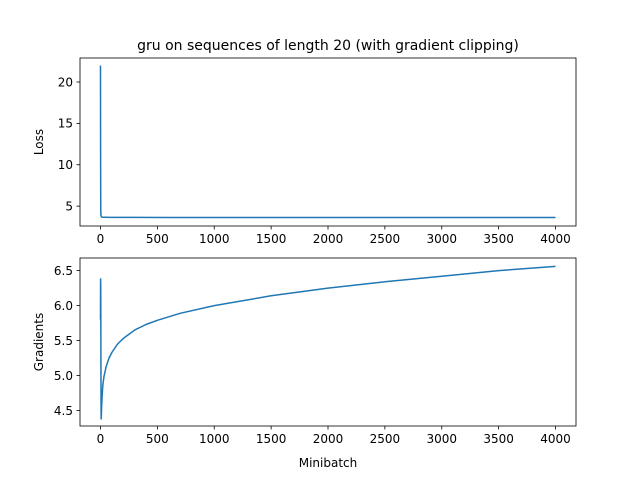  What do you see at coordinates (63, 341) in the screenshot?
I see `gradients-y-tick-label: 5.5` at bounding box center [63, 341].